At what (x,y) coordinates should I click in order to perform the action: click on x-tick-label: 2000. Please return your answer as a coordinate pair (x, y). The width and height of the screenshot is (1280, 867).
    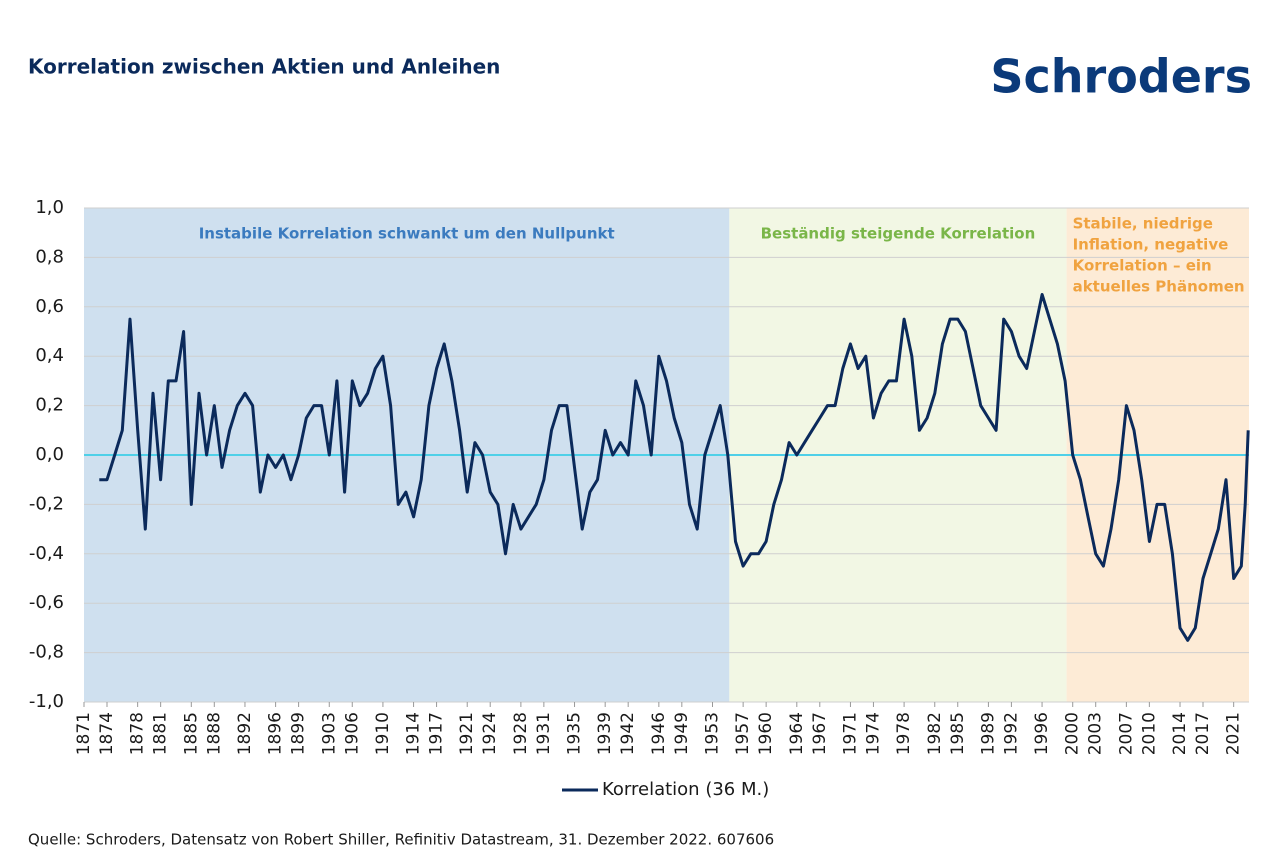
    Looking at the image, I should click on (1073, 733).